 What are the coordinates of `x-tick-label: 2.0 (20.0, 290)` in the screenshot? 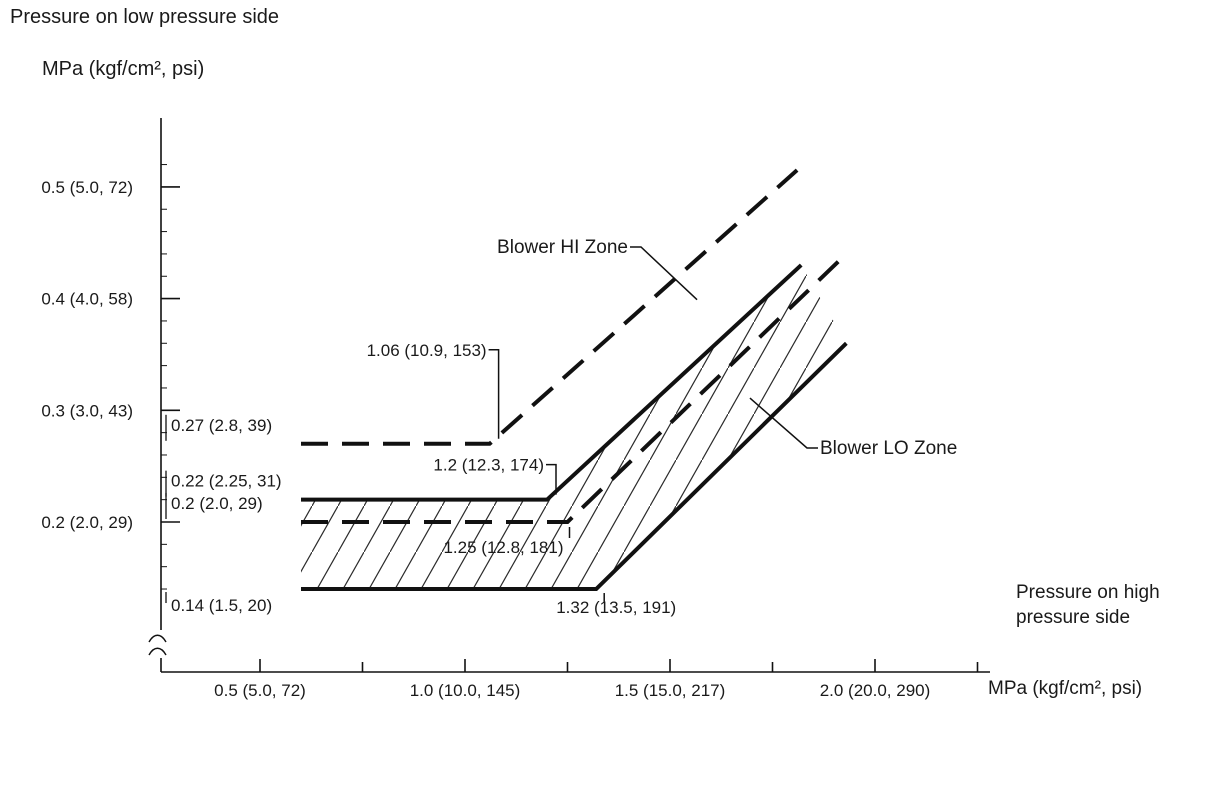 It's located at (875, 690).